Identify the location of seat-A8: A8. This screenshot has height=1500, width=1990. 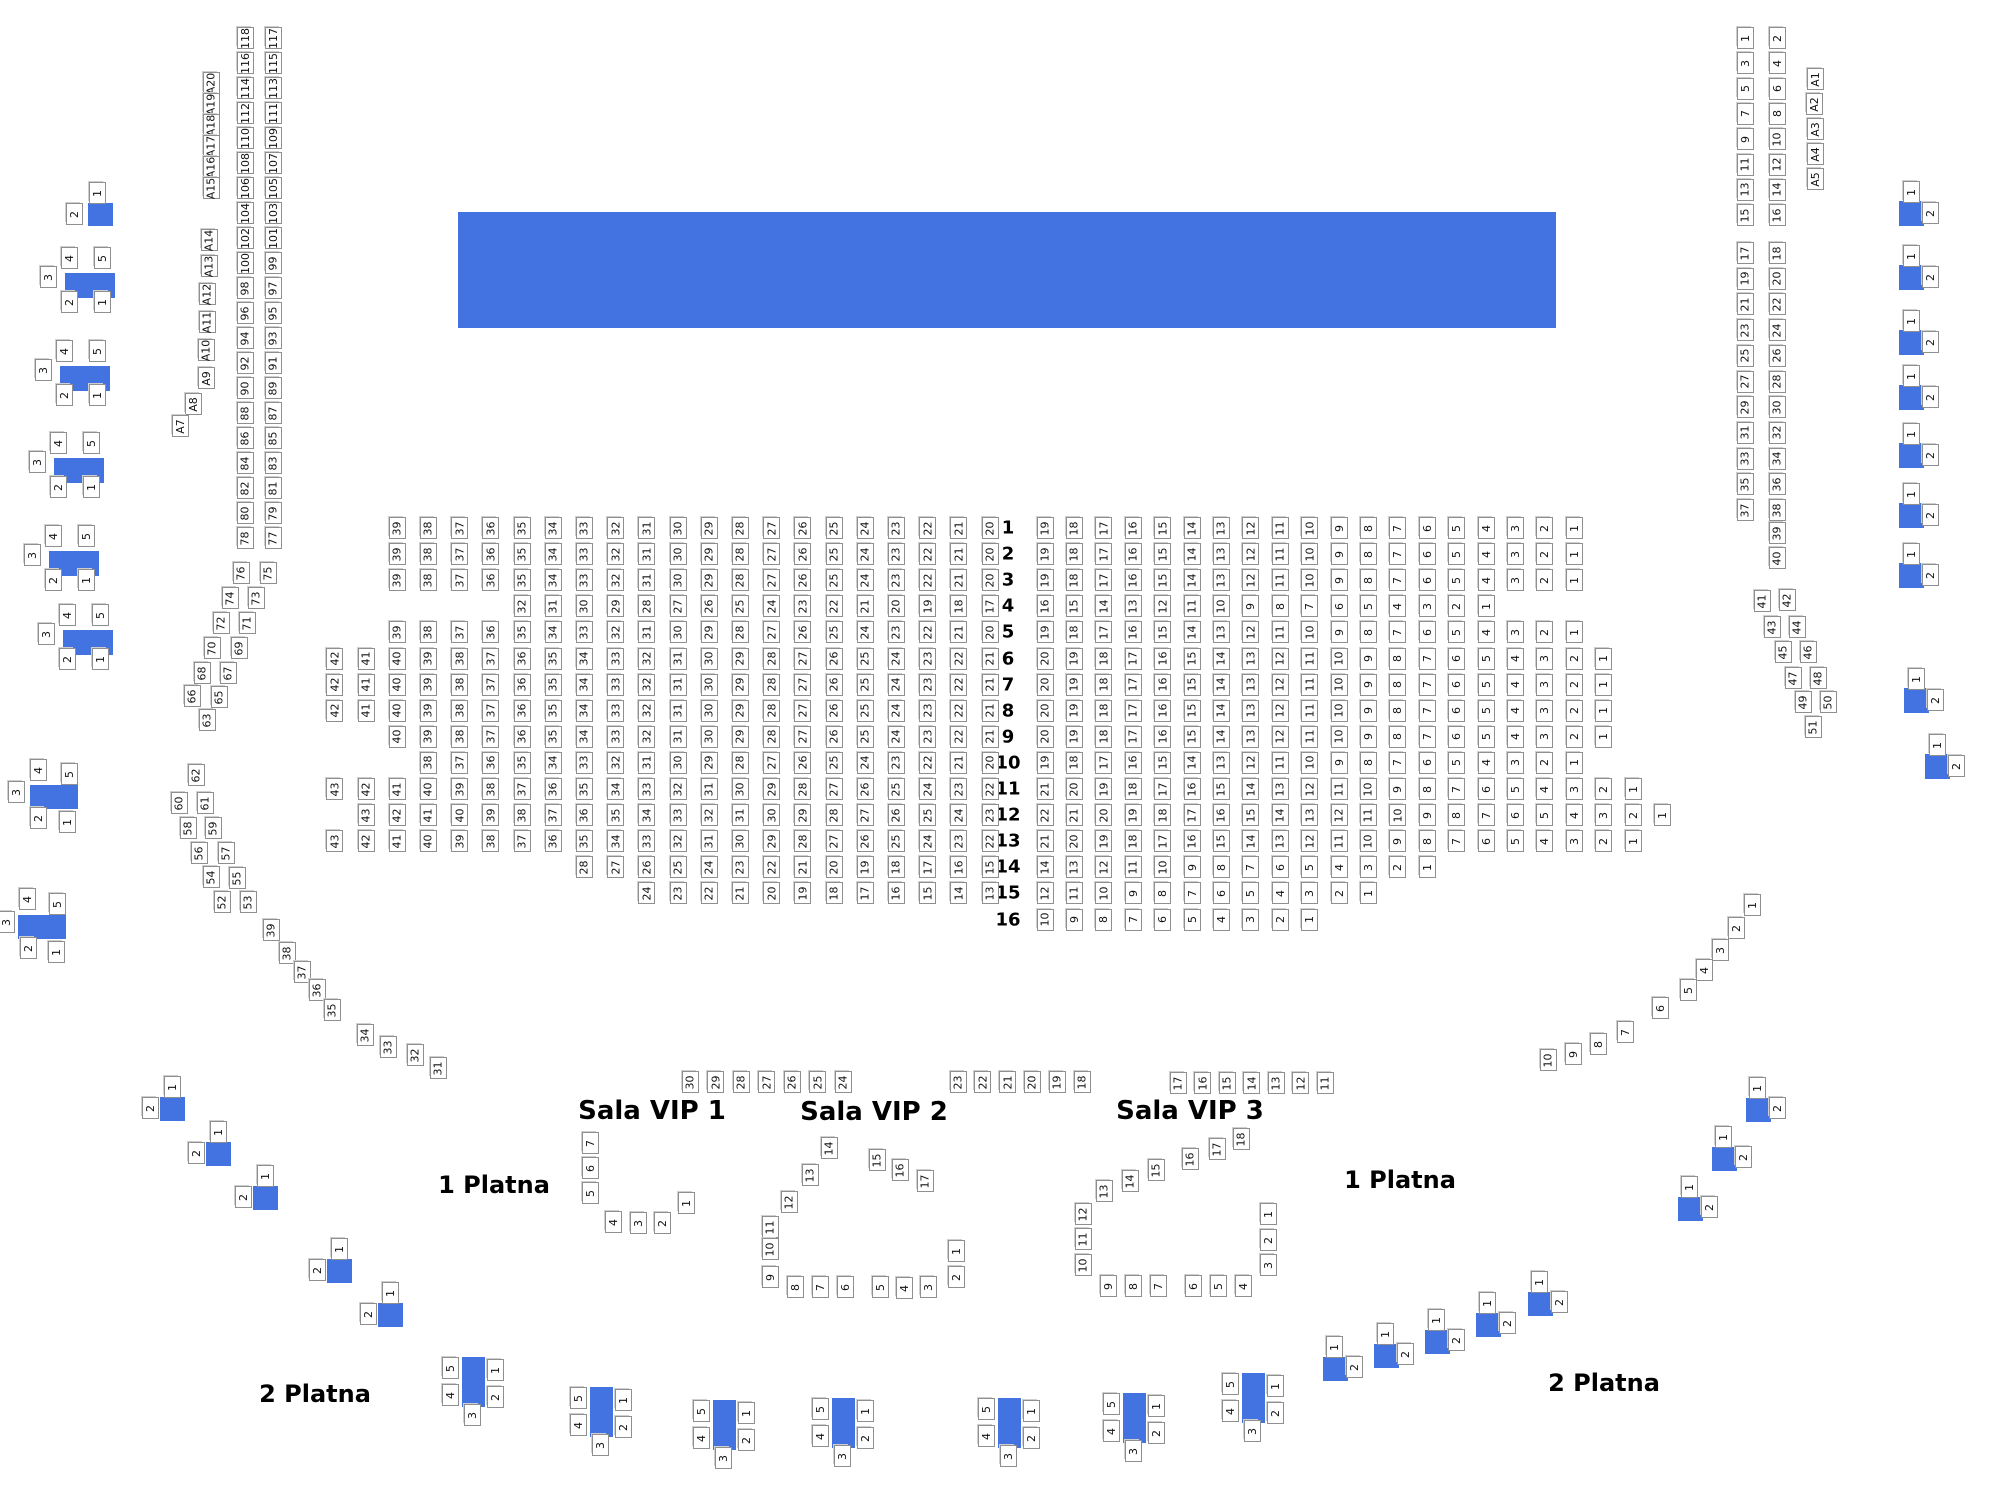
(193, 404).